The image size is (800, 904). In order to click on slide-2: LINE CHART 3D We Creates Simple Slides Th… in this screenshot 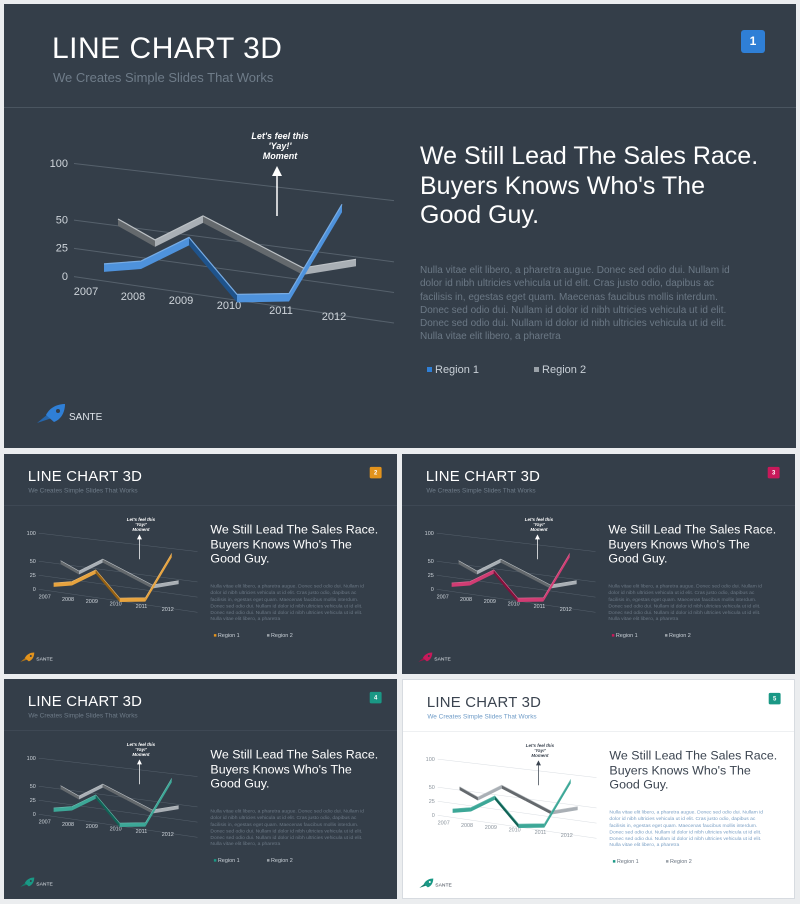, I will do `click(200, 564)`.